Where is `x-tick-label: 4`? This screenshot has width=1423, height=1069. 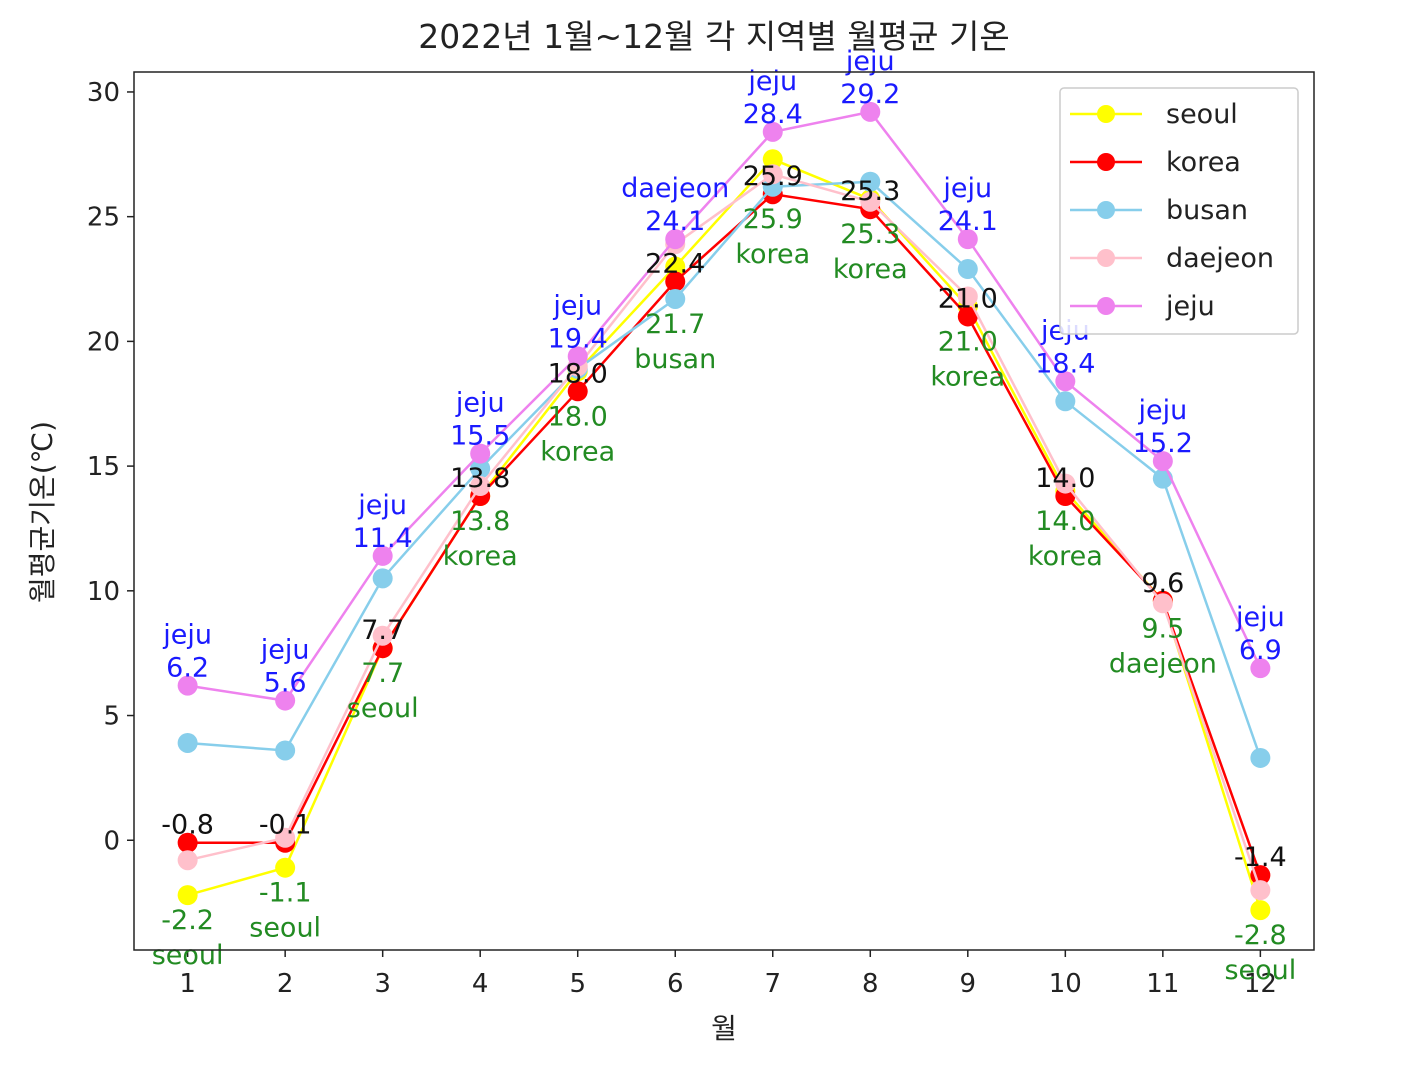
x-tick-label: 4 is located at coordinates (480, 984).